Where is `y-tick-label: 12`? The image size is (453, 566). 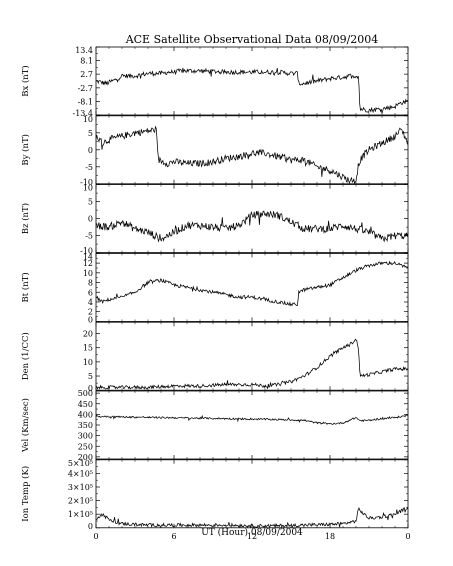 y-tick-label: 12 is located at coordinates (88, 263).